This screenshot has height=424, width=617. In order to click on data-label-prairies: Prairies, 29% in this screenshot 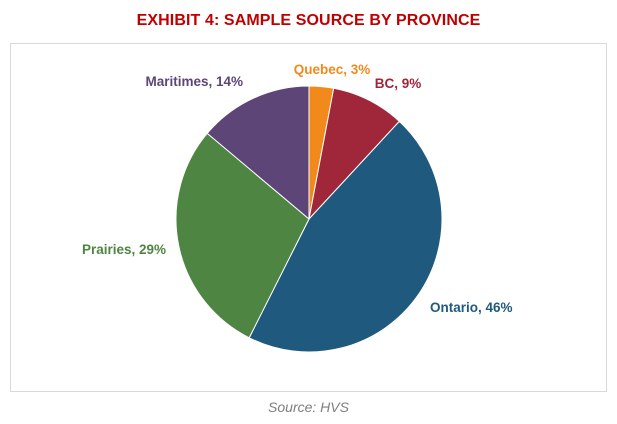, I will do `click(124, 249)`.